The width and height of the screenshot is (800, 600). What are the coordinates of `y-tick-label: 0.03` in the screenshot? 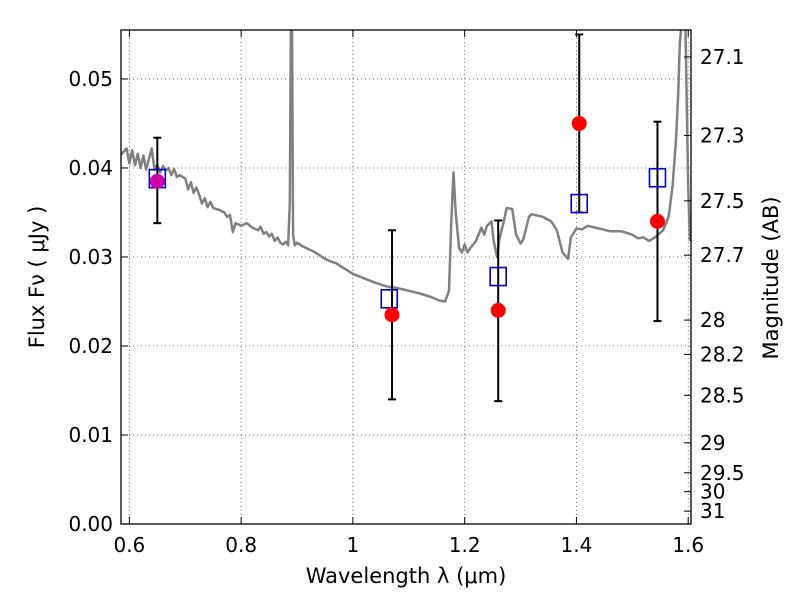 It's located at (90, 257).